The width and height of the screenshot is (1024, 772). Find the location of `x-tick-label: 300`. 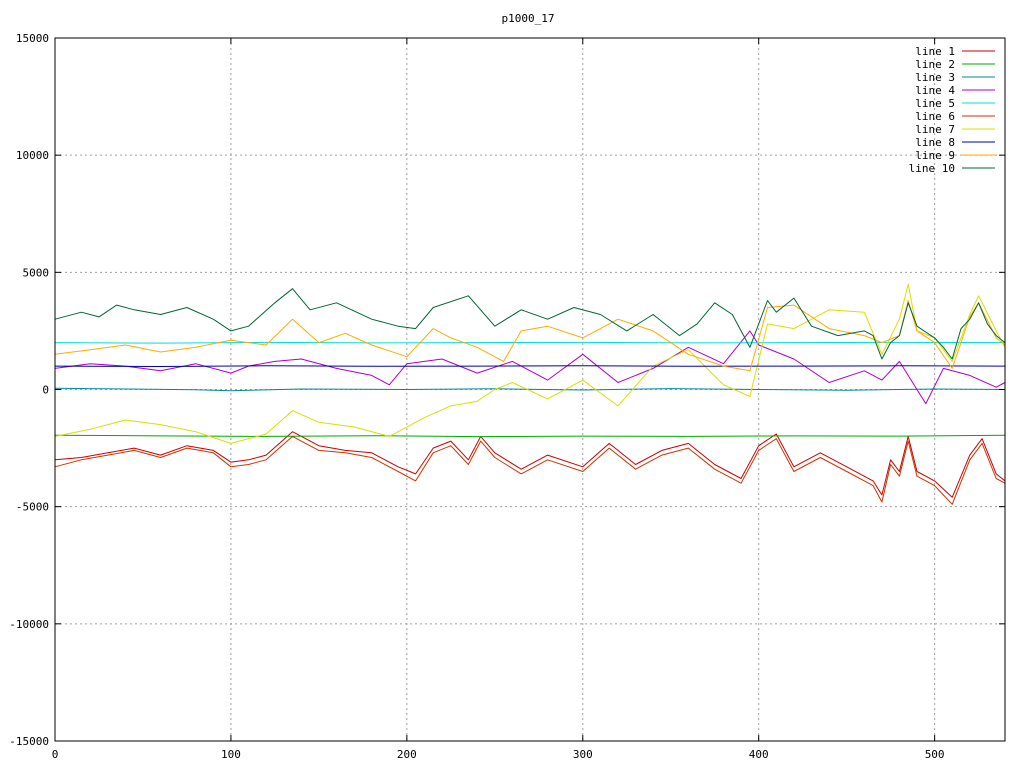

x-tick-label: 300 is located at coordinates (583, 754).